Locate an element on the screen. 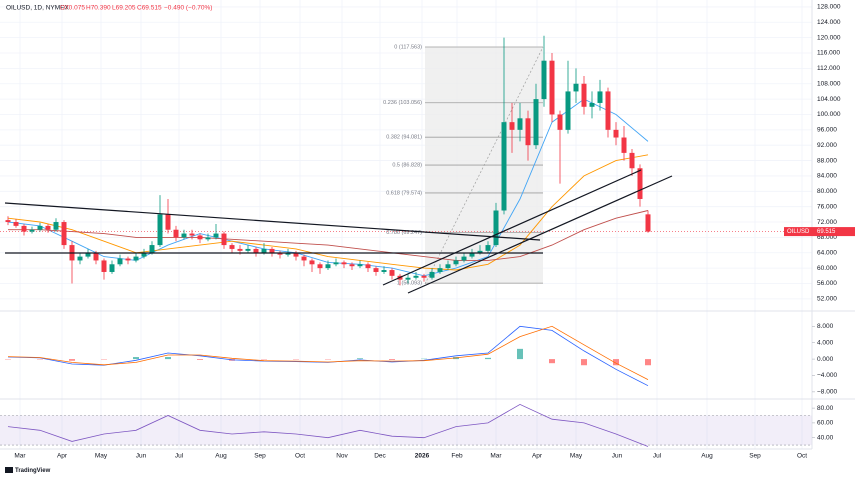 This screenshot has width=855, height=480. y-tick-label: 116.000 is located at coordinates (828, 53).